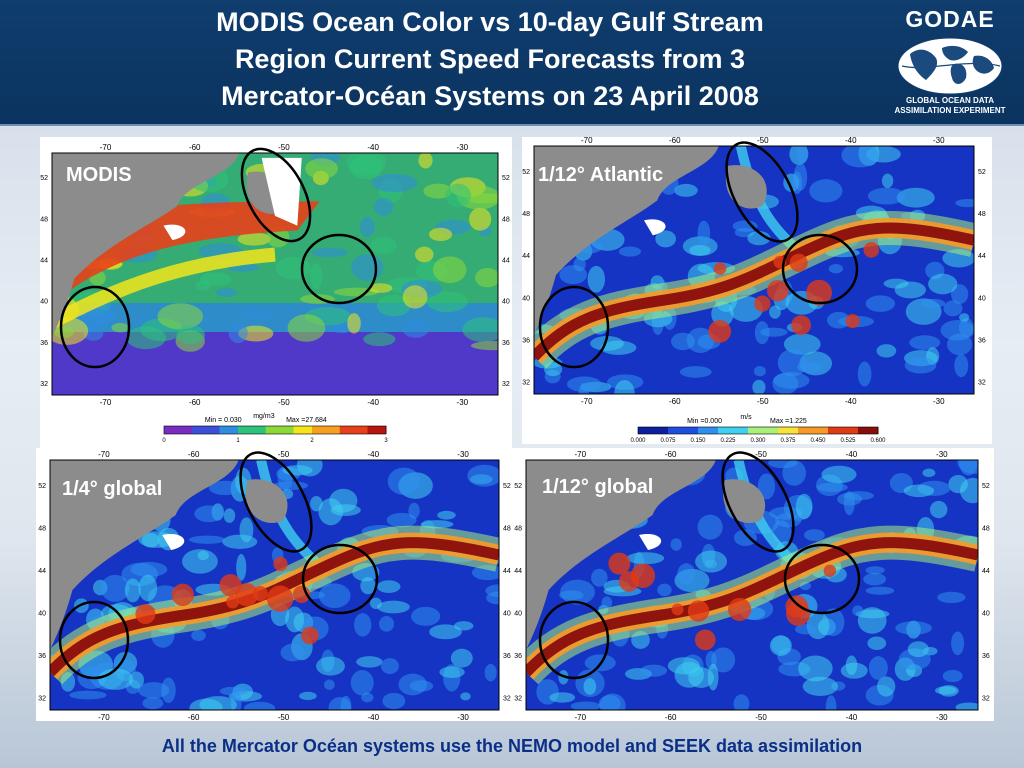 Image resolution: width=1024 pixels, height=768 pixels. What do you see at coordinates (463, 402) in the screenshot?
I see `longitude-tick-bottom: -30` at bounding box center [463, 402].